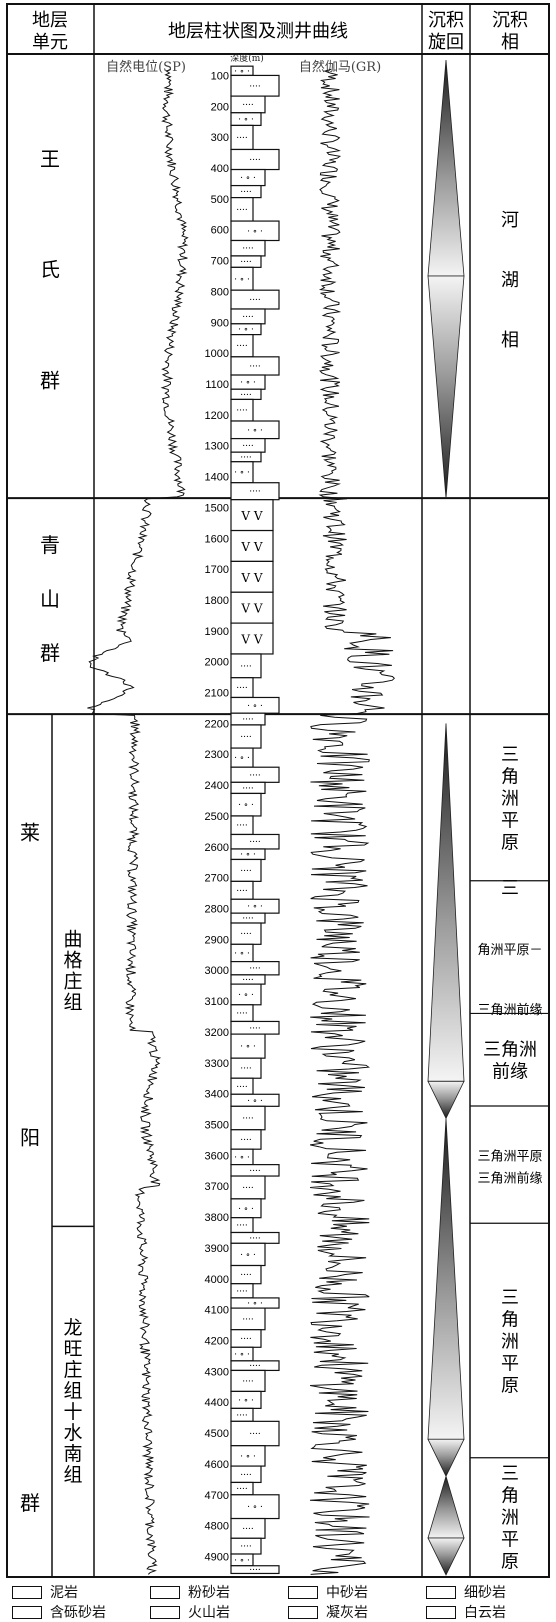 The width and height of the screenshot is (556, 1622). What do you see at coordinates (59, 1612) in the screenshot?
I see `legend-item-pebbly-sandstone: 含砾砂岩` at bounding box center [59, 1612].